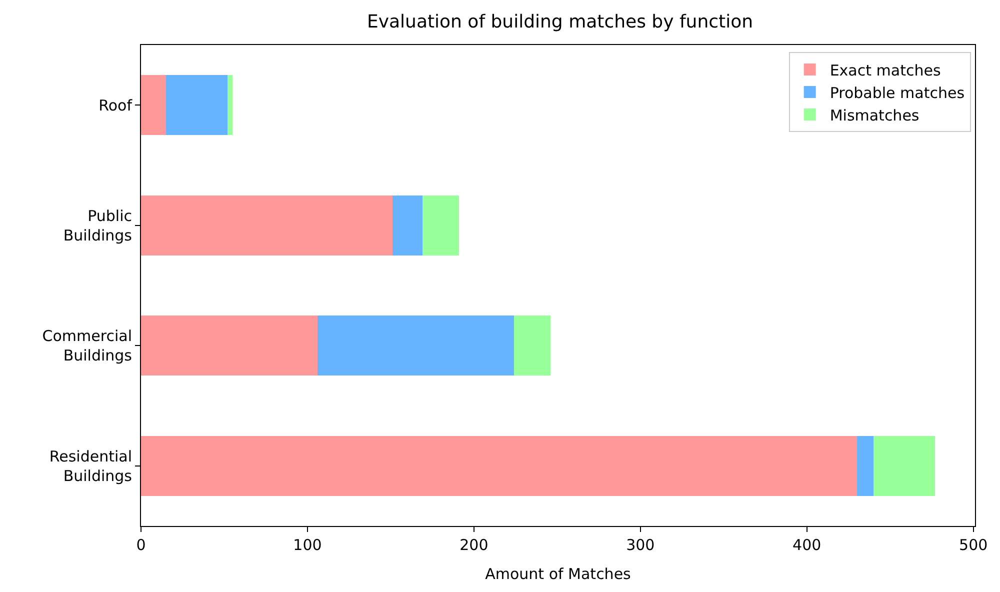  Describe the element at coordinates (307, 545) in the screenshot. I see `x-tick-label: 100` at that location.